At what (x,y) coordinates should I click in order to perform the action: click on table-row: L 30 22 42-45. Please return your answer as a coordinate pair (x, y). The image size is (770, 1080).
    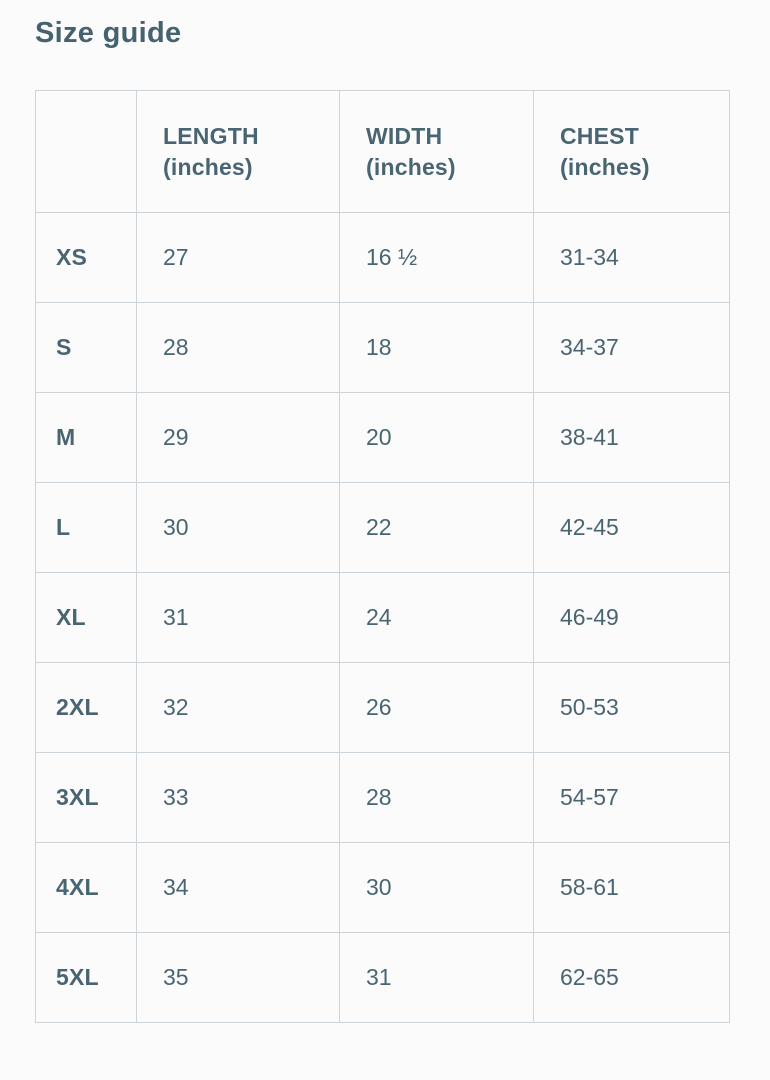
    Looking at the image, I should click on (382, 527).